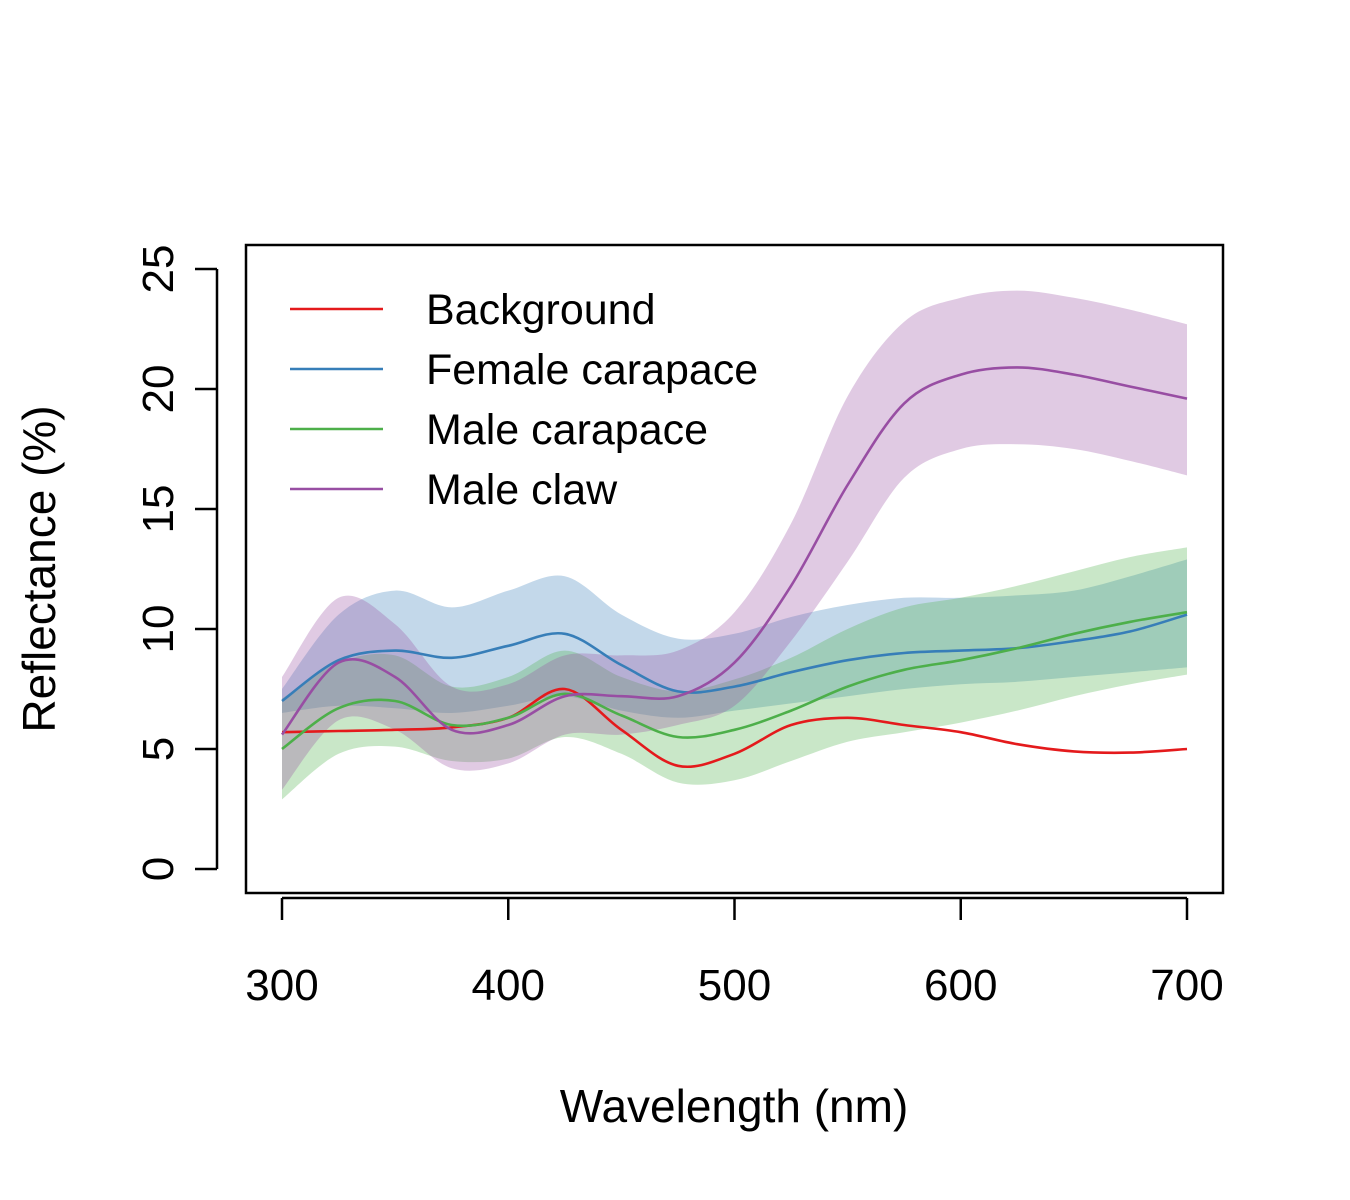 The image size is (1350, 1200). Describe the element at coordinates (158, 869) in the screenshot. I see `y-tick-label: 0` at that location.